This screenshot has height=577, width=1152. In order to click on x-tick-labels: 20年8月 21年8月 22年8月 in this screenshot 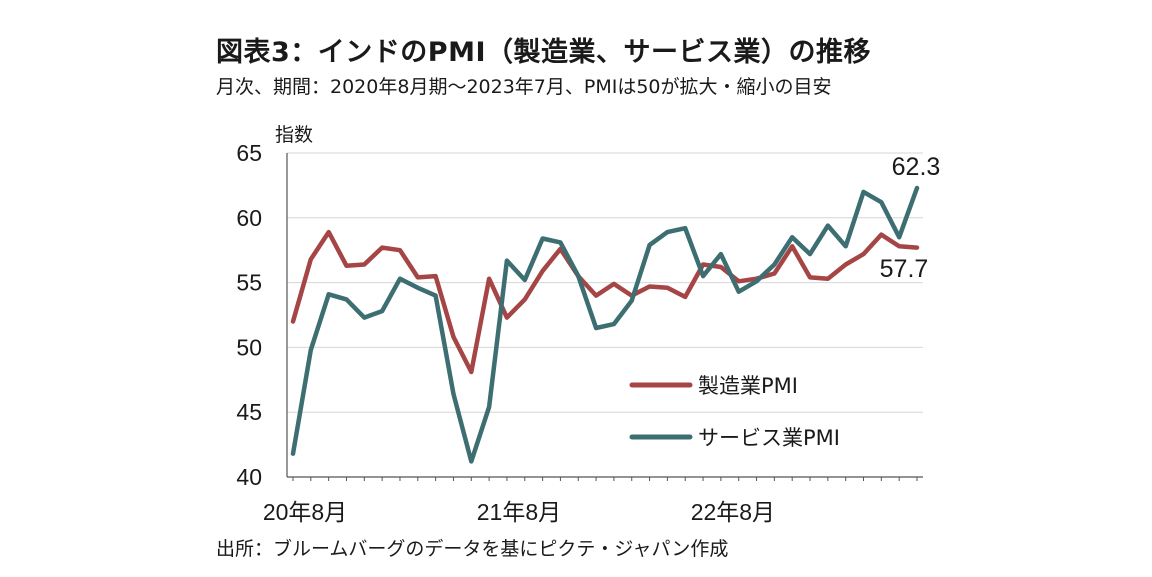, I will do `click(519, 512)`.